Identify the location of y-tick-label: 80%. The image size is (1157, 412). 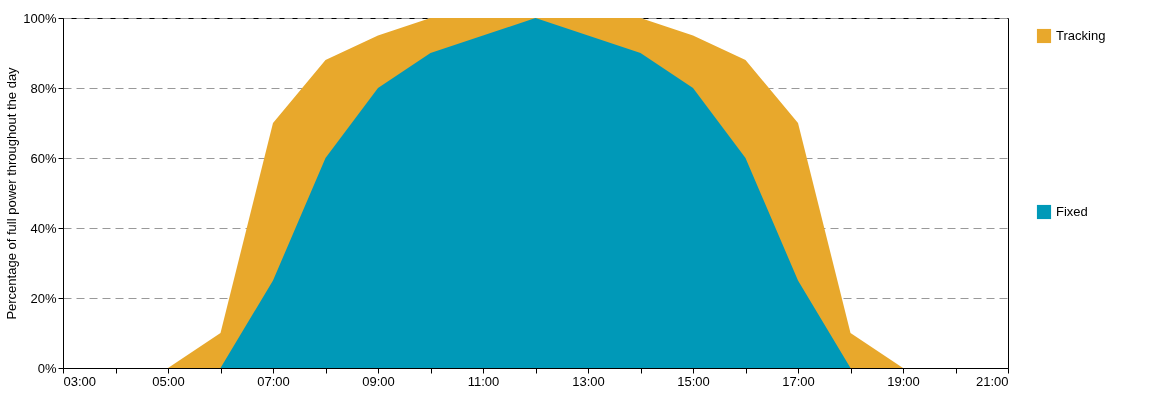
(43, 88).